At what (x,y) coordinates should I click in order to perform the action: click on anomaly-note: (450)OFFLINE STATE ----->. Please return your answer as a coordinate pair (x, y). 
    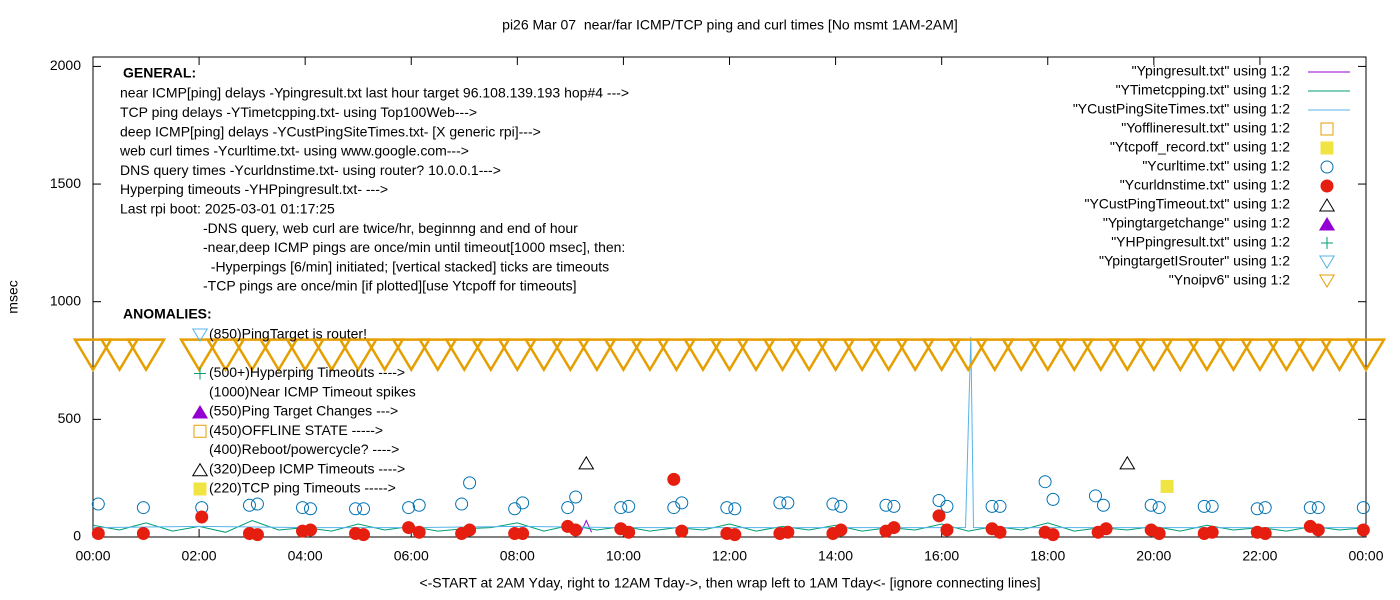
    Looking at the image, I should click on (296, 430).